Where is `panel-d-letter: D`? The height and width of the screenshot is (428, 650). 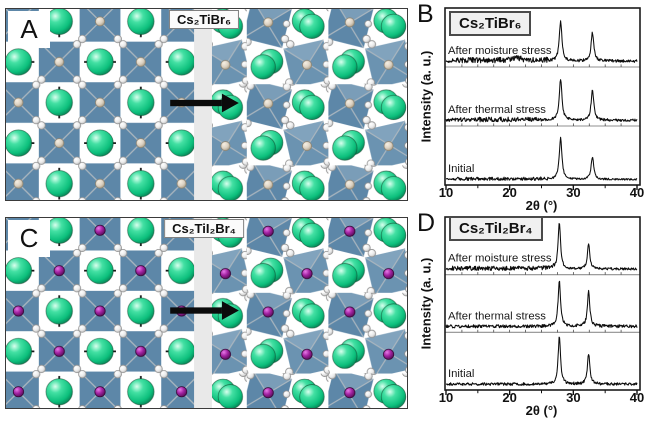
panel-d-letter: D is located at coordinates (426, 223).